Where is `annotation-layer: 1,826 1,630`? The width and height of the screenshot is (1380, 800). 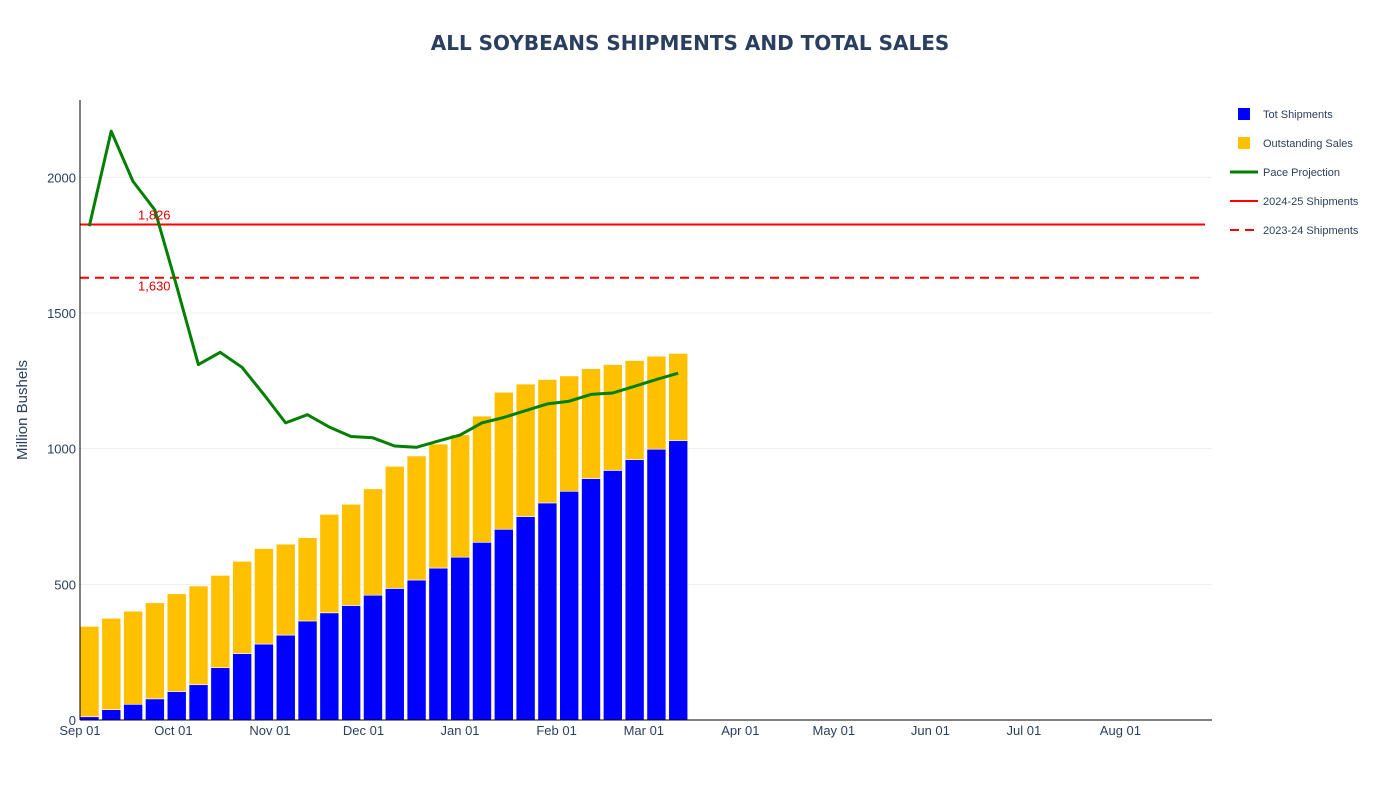 annotation-layer: 1,826 1,630 is located at coordinates (154, 251).